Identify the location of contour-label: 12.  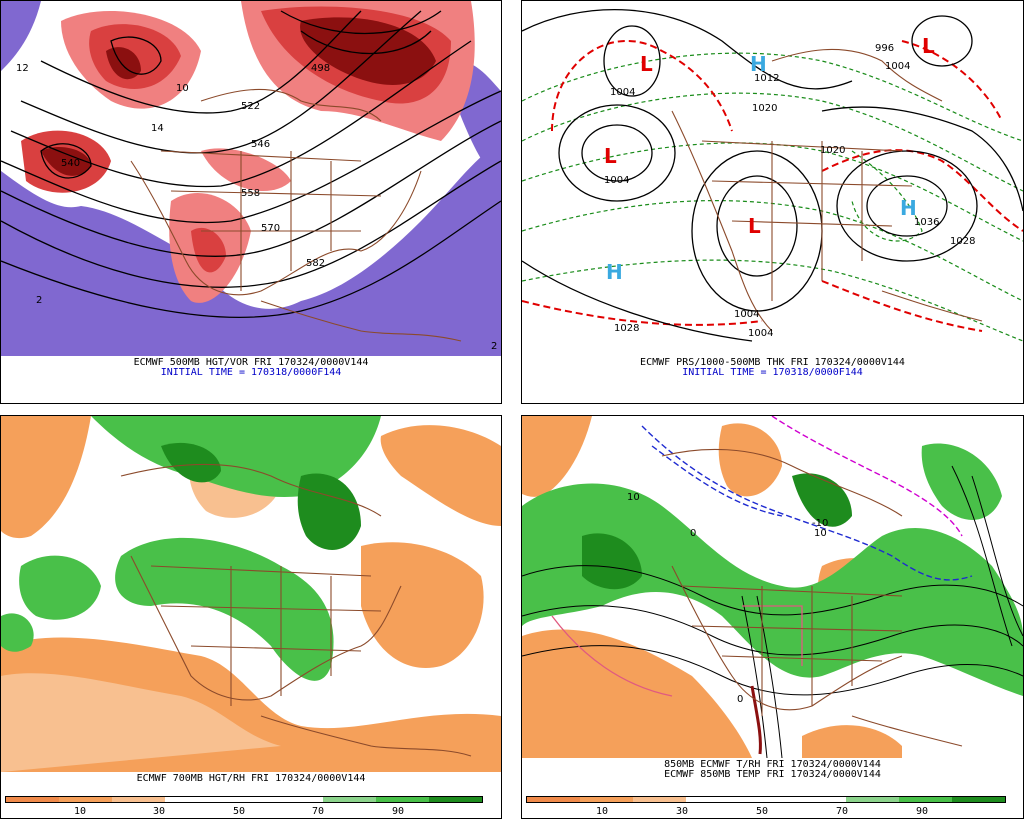
(22, 68).